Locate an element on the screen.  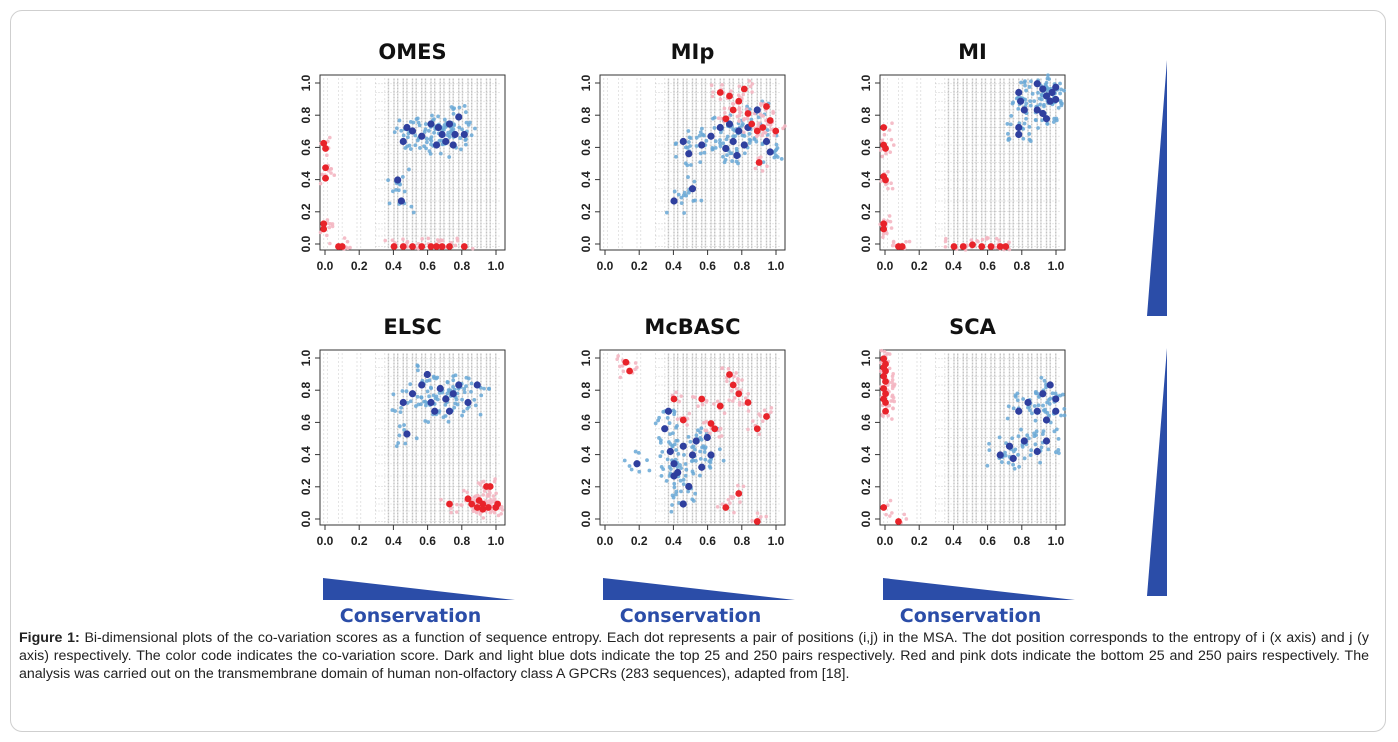
conservation-label: Conservation is located at coordinates (970, 616).